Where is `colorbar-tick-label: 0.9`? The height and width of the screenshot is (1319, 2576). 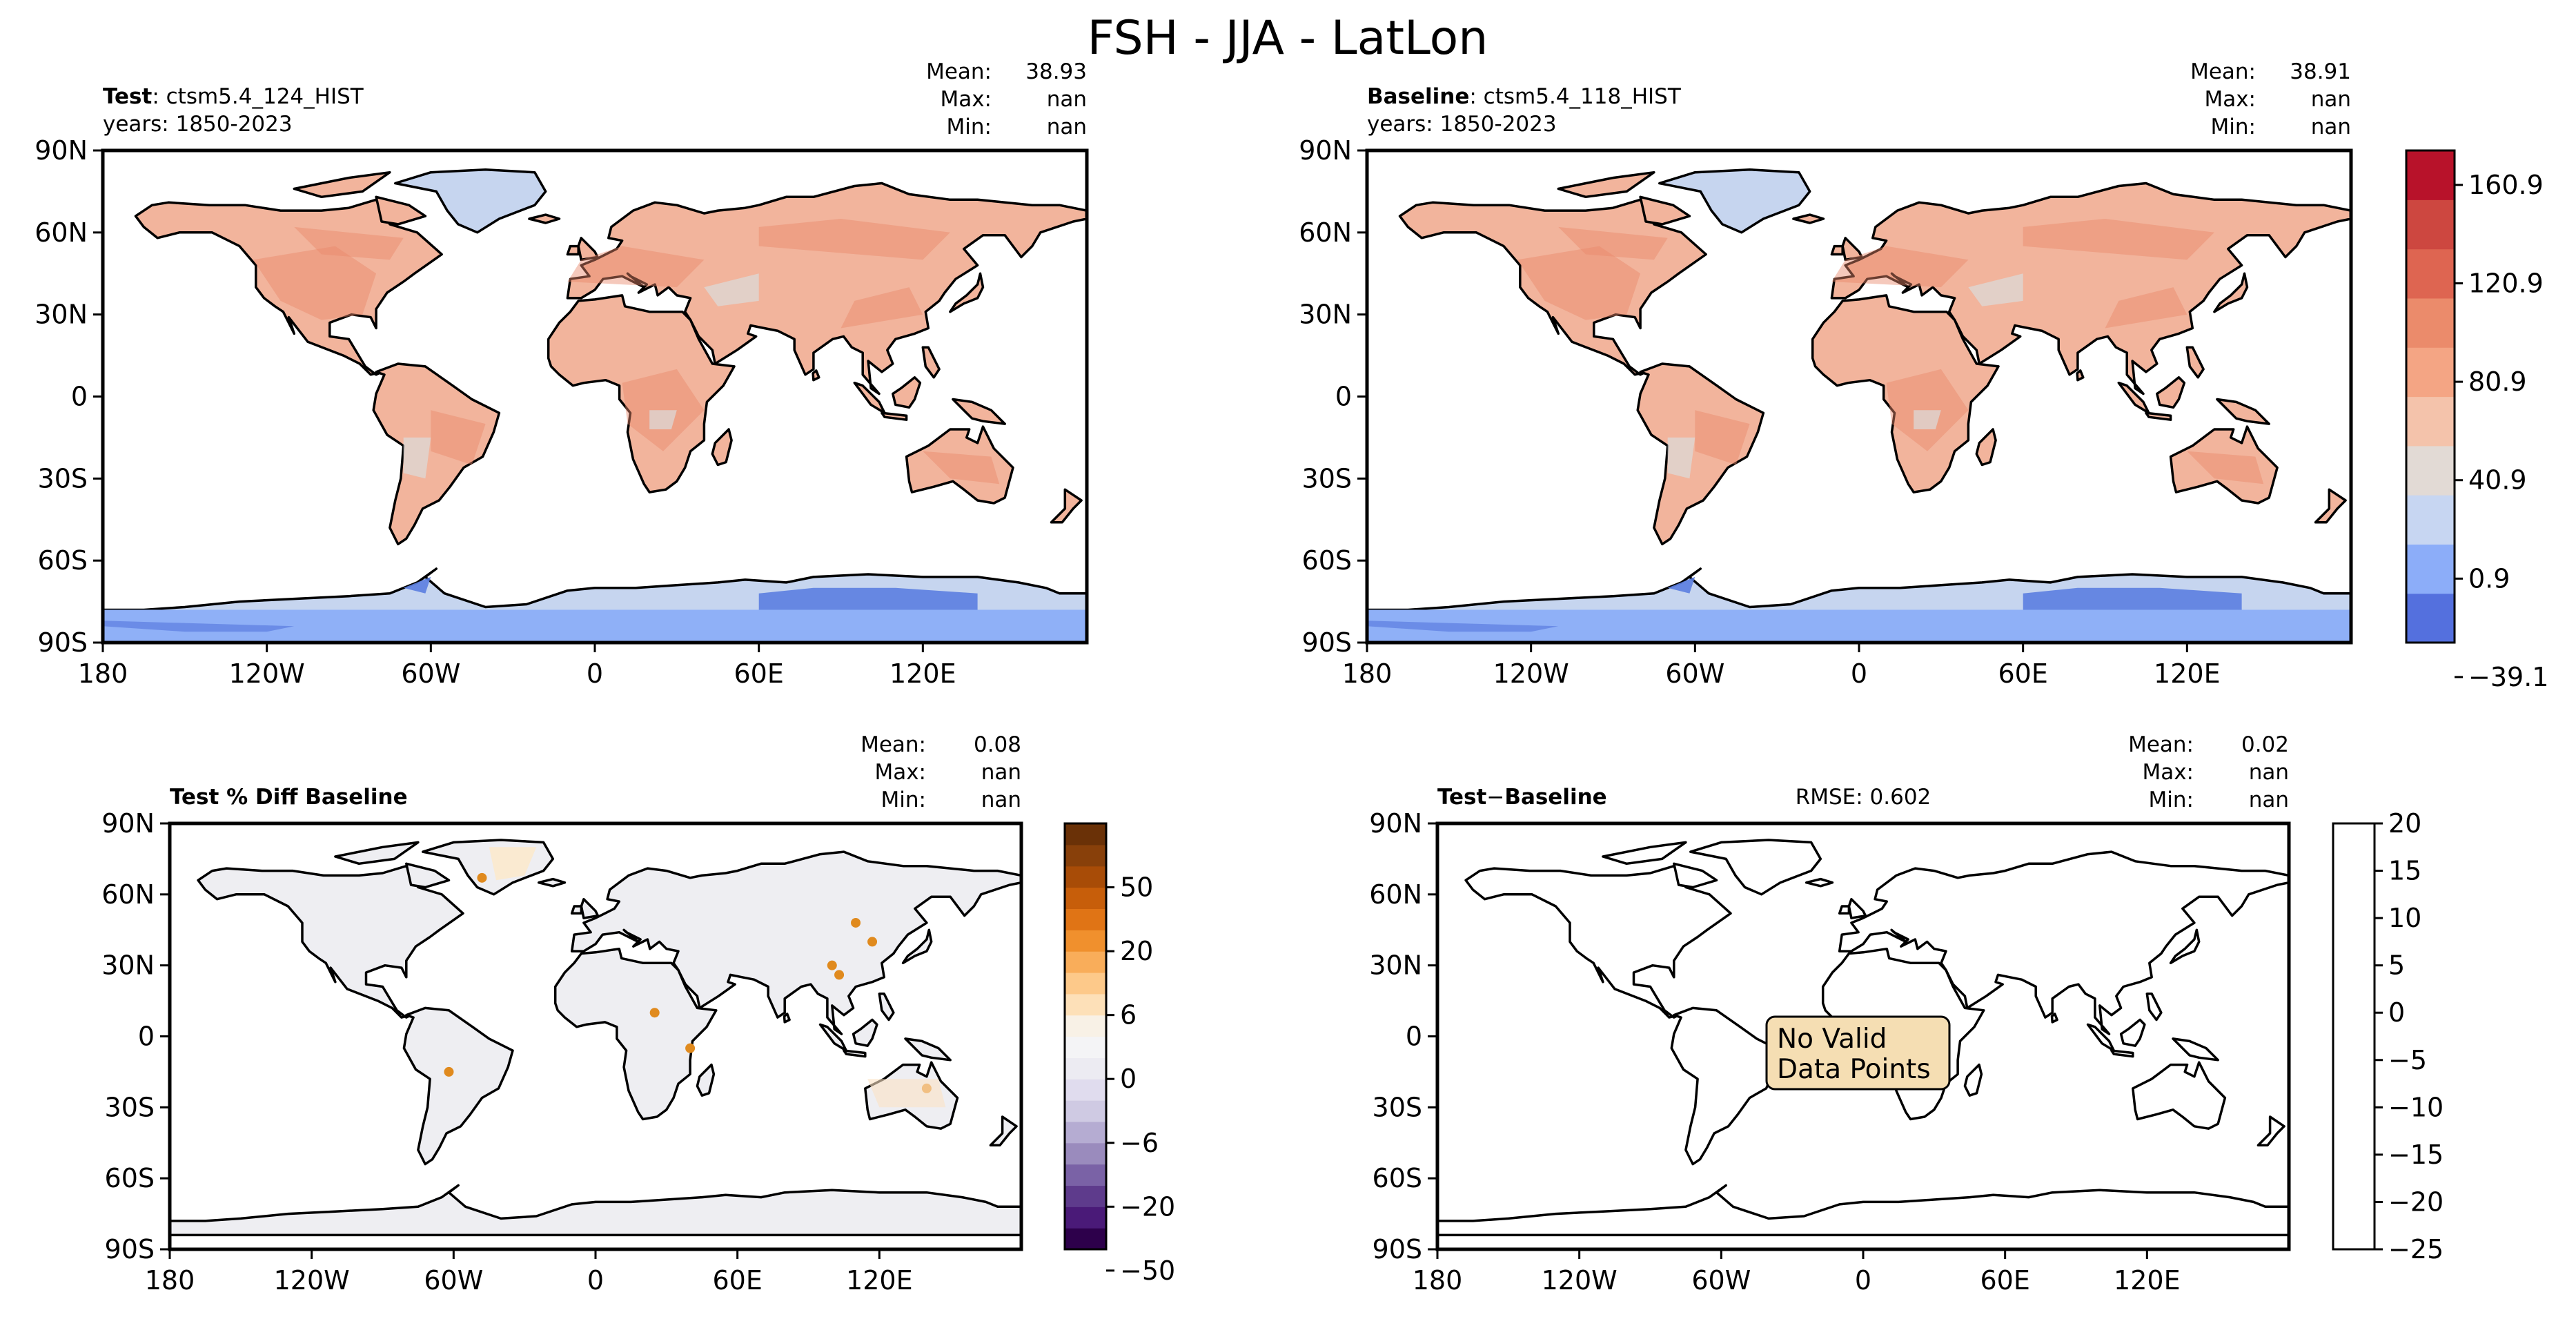 colorbar-tick-label: 0.9 is located at coordinates (2489, 578).